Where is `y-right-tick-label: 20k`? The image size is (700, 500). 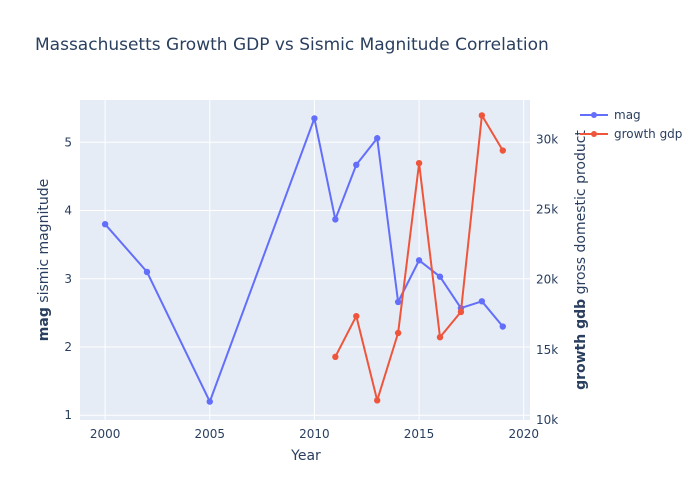
y-right-tick-label: 20k is located at coordinates (547, 280).